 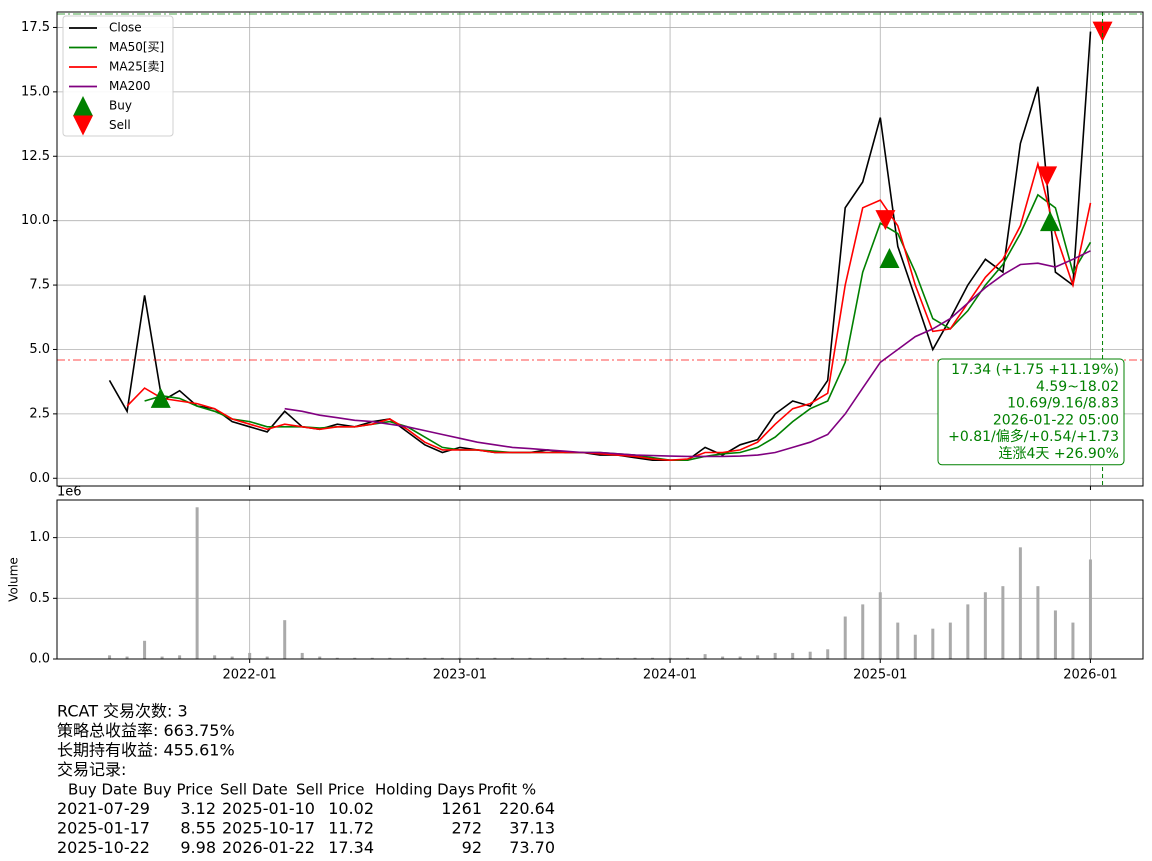 I want to click on table-cell: 2025-01-10, so click(x=268, y=808).